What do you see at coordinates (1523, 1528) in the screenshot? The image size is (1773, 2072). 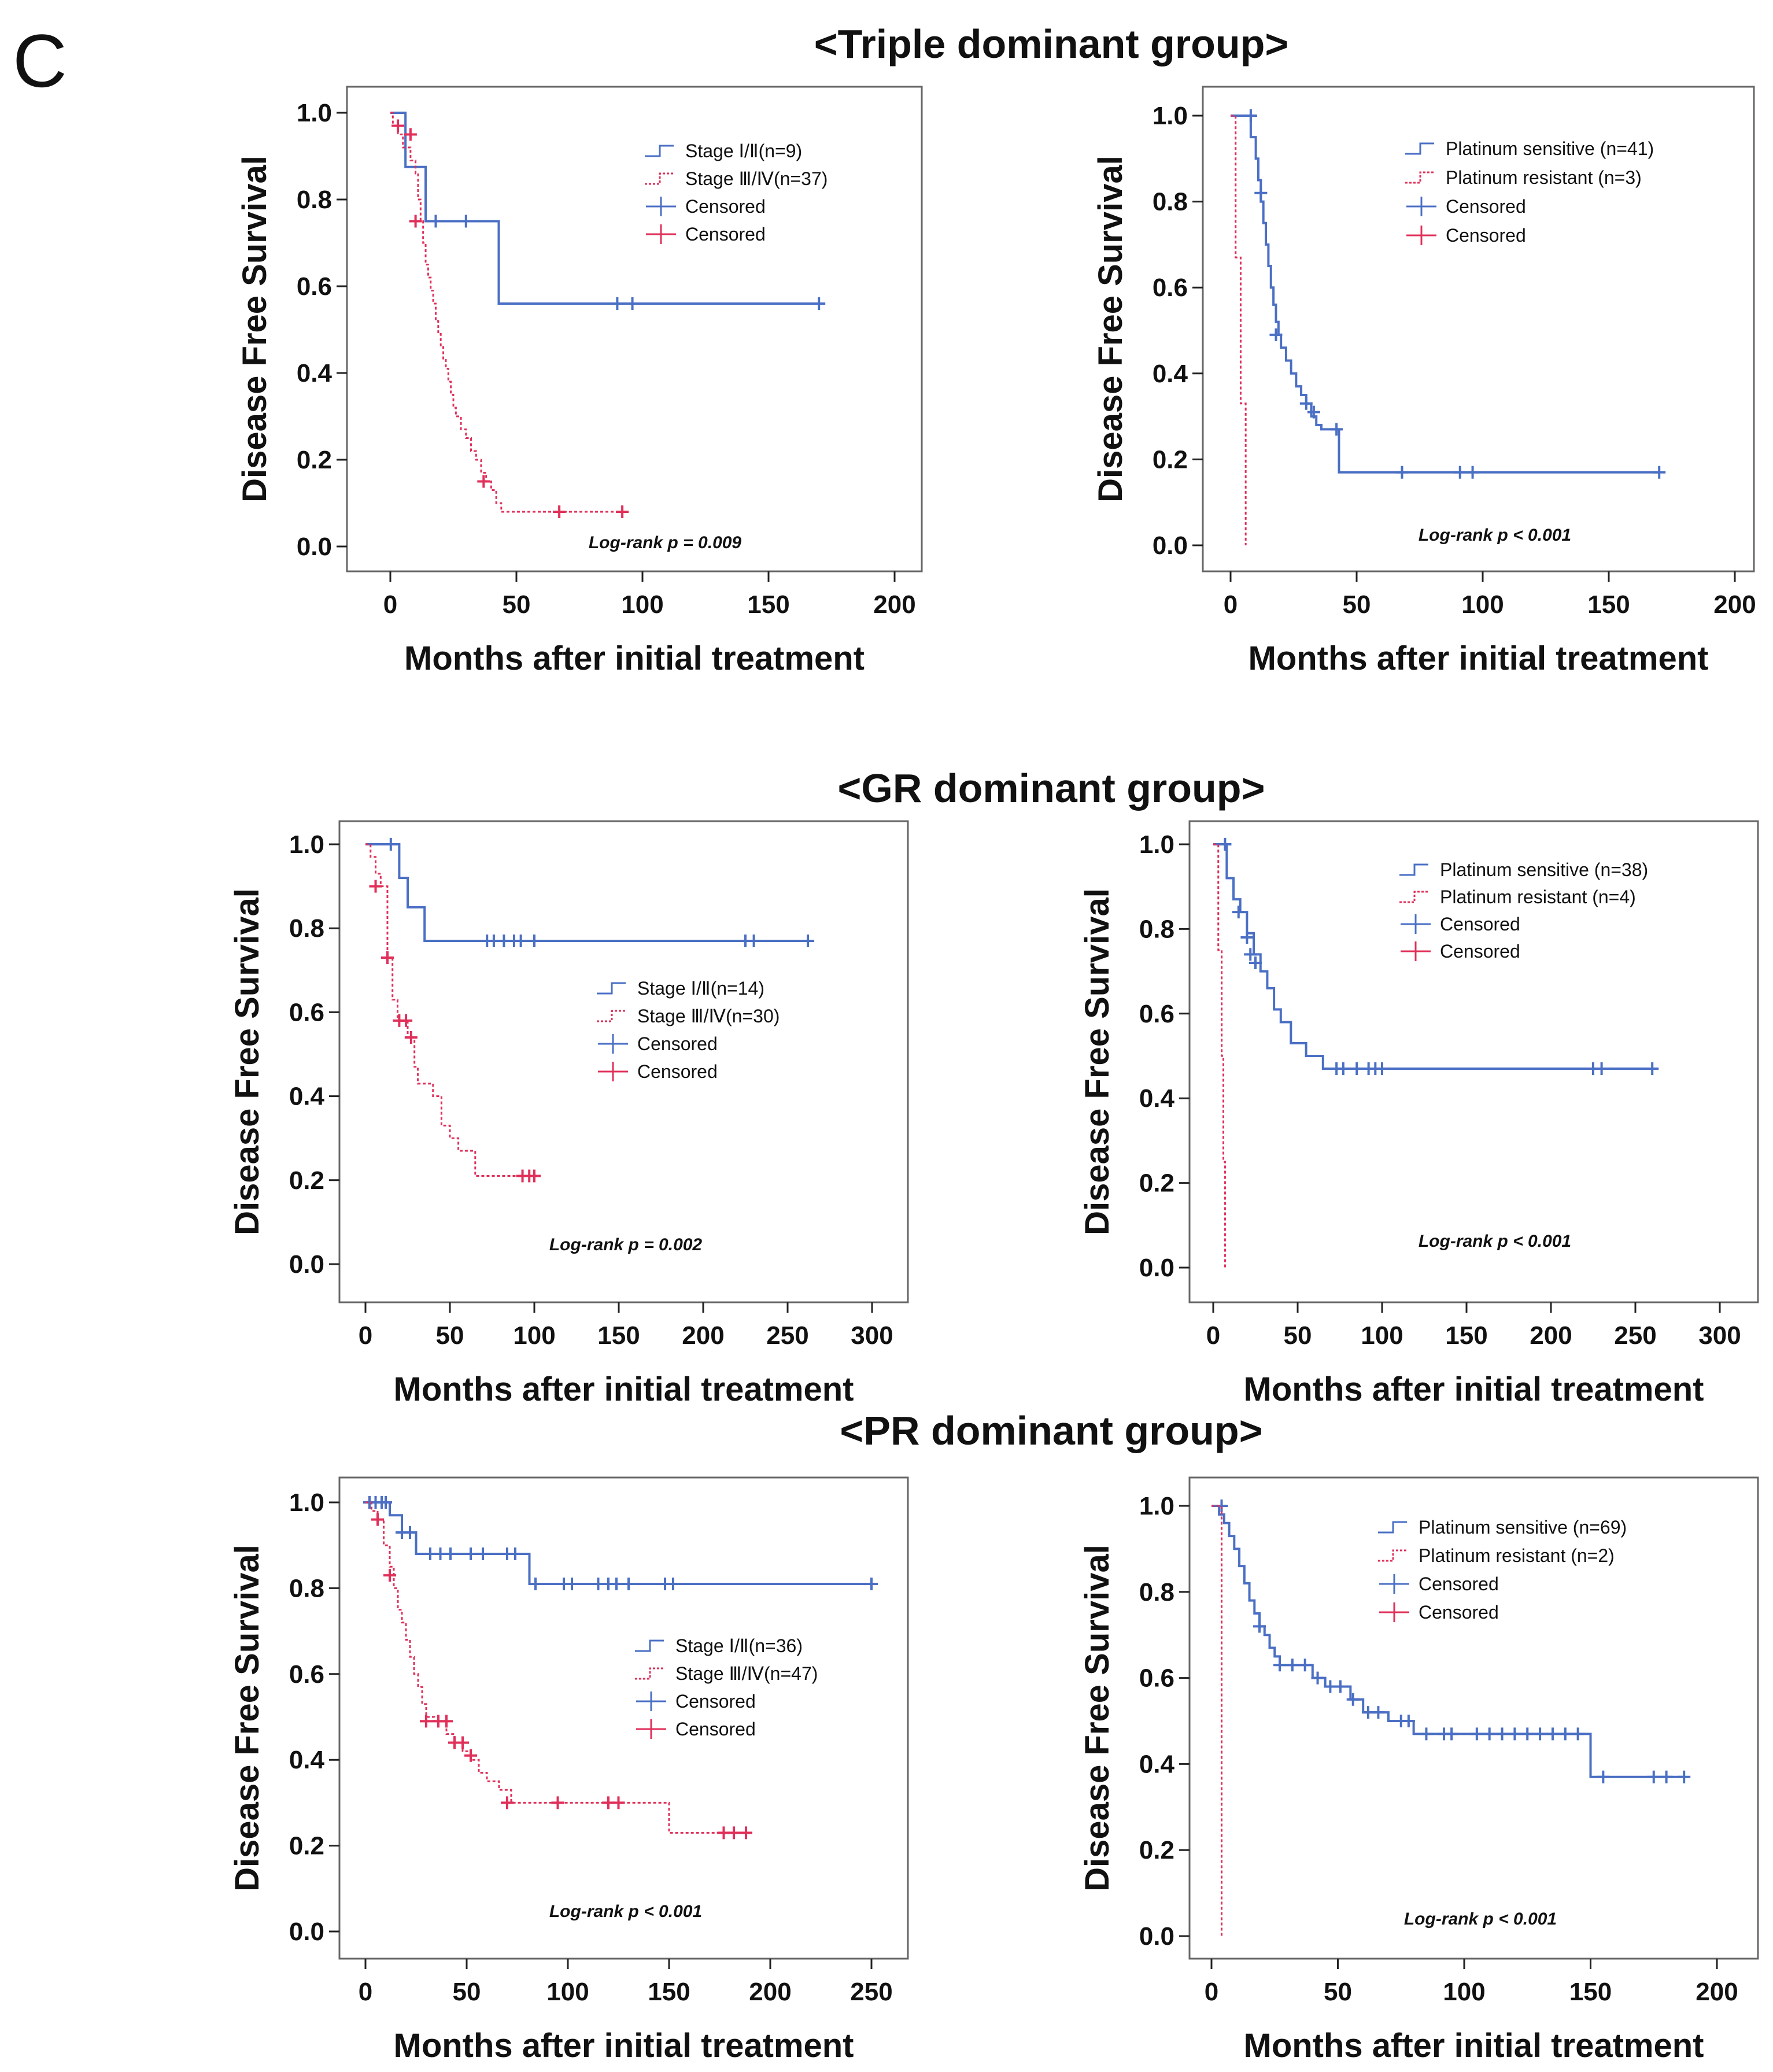 I see `legend-label: Platinum sensitive (n=69)` at bounding box center [1523, 1528].